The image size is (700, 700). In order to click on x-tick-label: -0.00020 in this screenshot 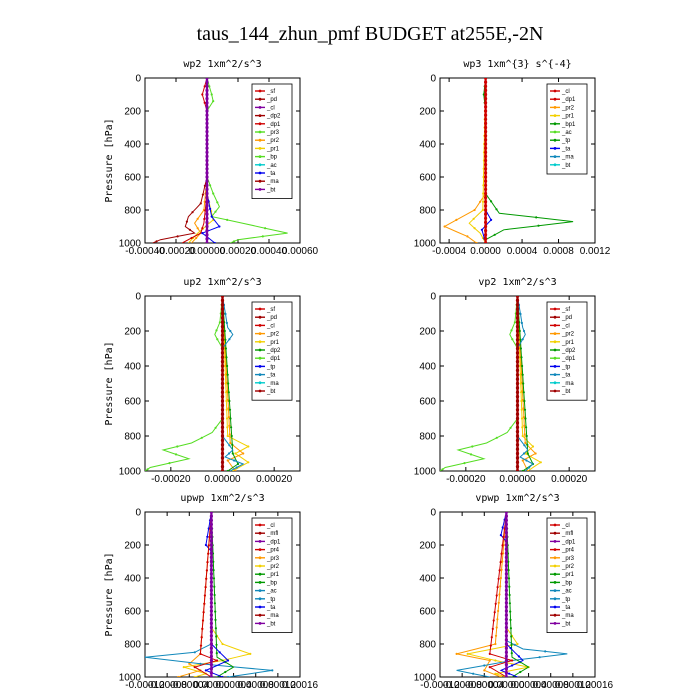, I will do `click(171, 479)`.